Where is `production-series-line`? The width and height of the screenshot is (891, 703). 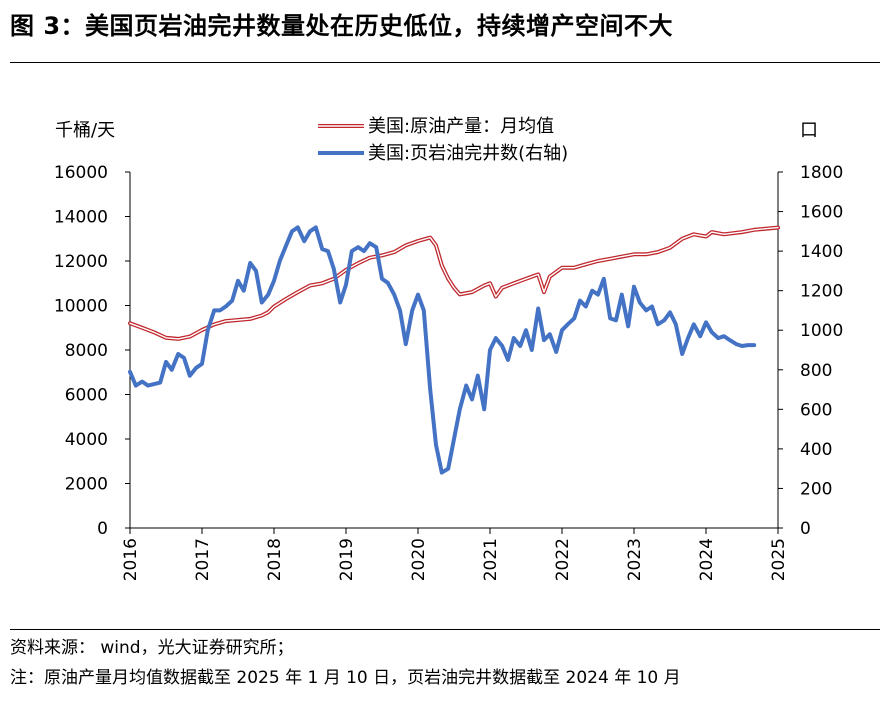
production-series-line is located at coordinates (454, 283).